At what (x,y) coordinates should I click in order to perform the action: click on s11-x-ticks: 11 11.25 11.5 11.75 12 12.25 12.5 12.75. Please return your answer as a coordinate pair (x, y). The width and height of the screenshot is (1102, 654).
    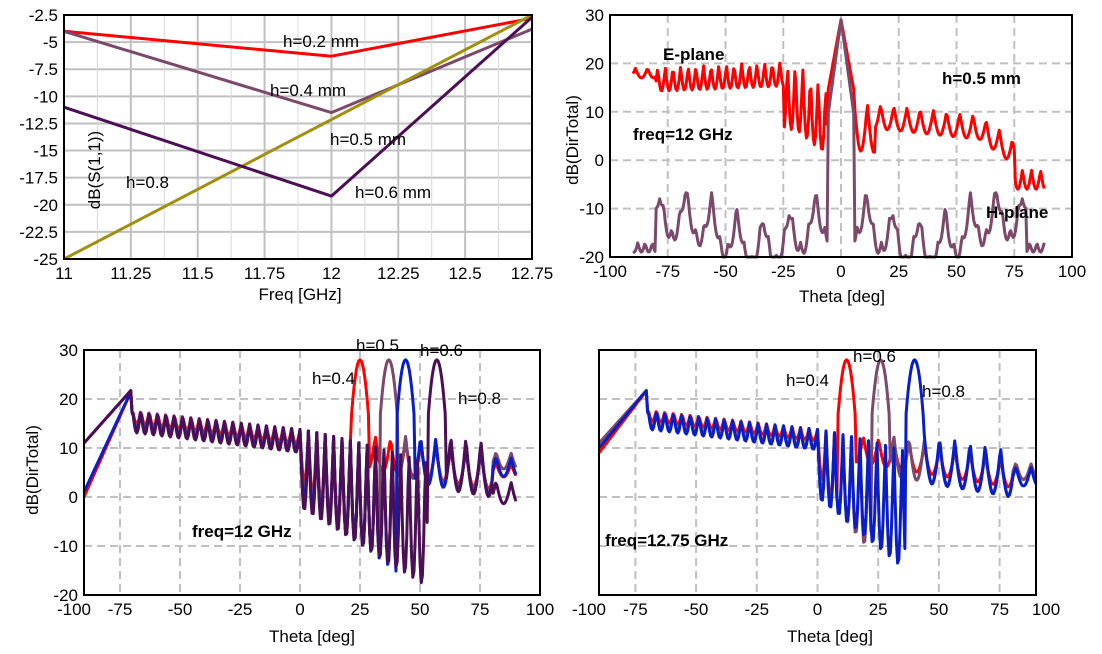
    Looking at the image, I should click on (304, 273).